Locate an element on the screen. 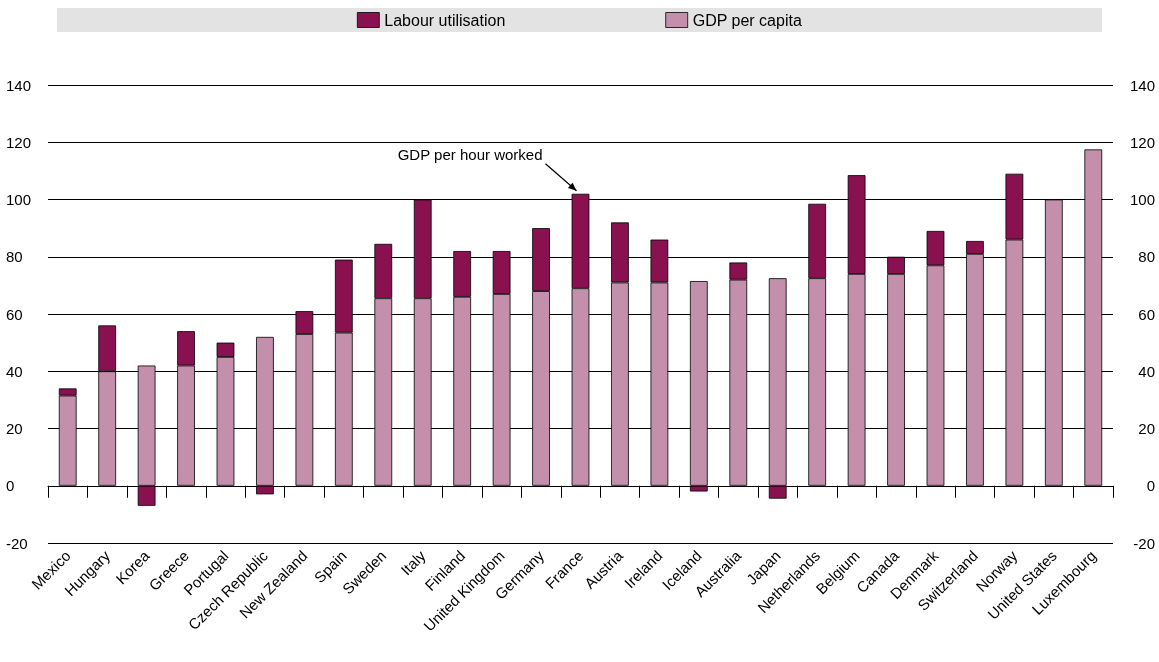  legend-label: Labour utilisation is located at coordinates (445, 20).